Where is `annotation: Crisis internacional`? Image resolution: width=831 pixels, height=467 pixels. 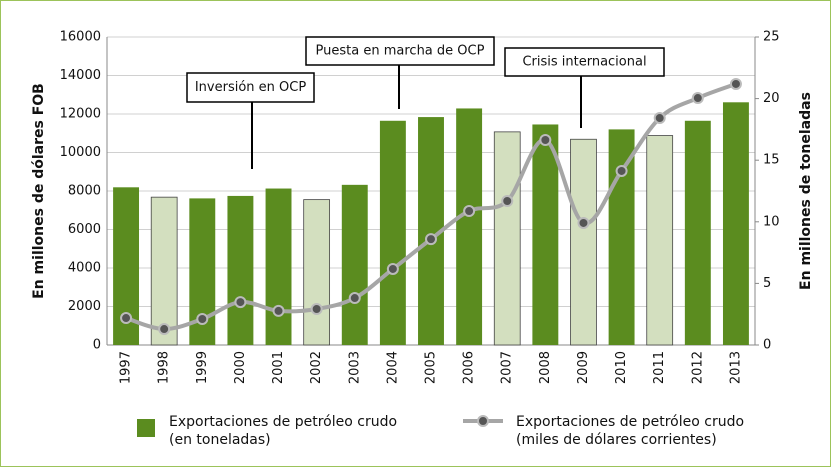
annotation: Crisis internacional is located at coordinates (584, 62).